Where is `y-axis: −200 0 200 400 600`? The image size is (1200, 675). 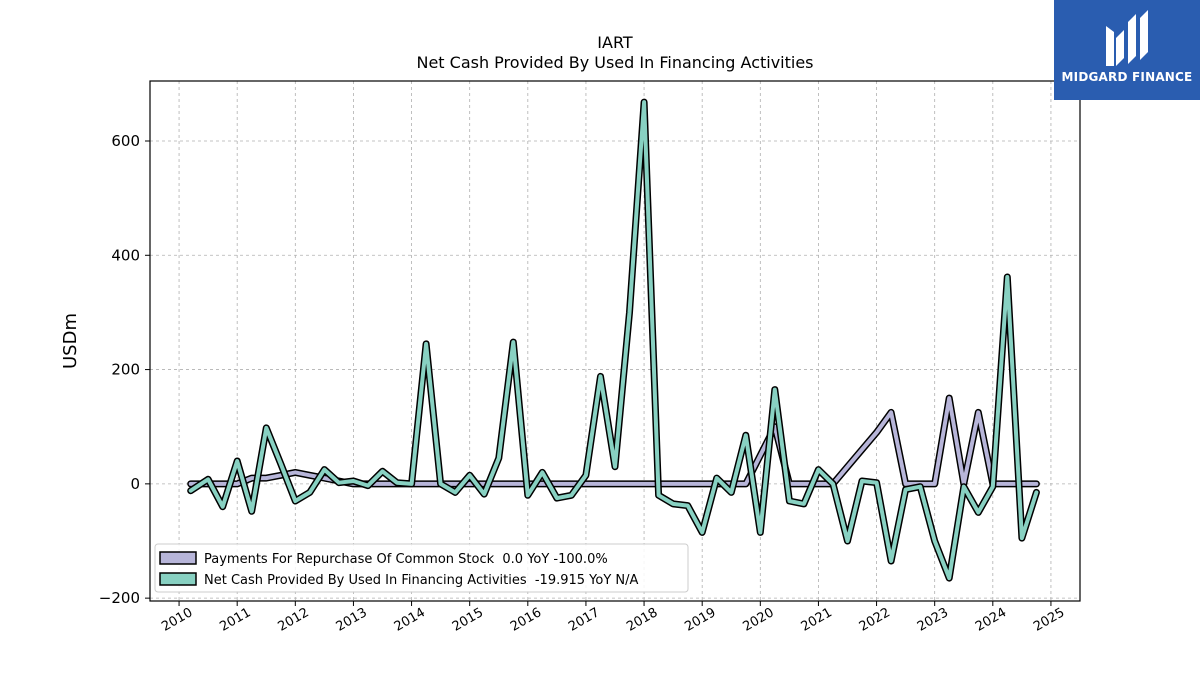 y-axis: −200 0 200 400 600 is located at coordinates (124, 369).